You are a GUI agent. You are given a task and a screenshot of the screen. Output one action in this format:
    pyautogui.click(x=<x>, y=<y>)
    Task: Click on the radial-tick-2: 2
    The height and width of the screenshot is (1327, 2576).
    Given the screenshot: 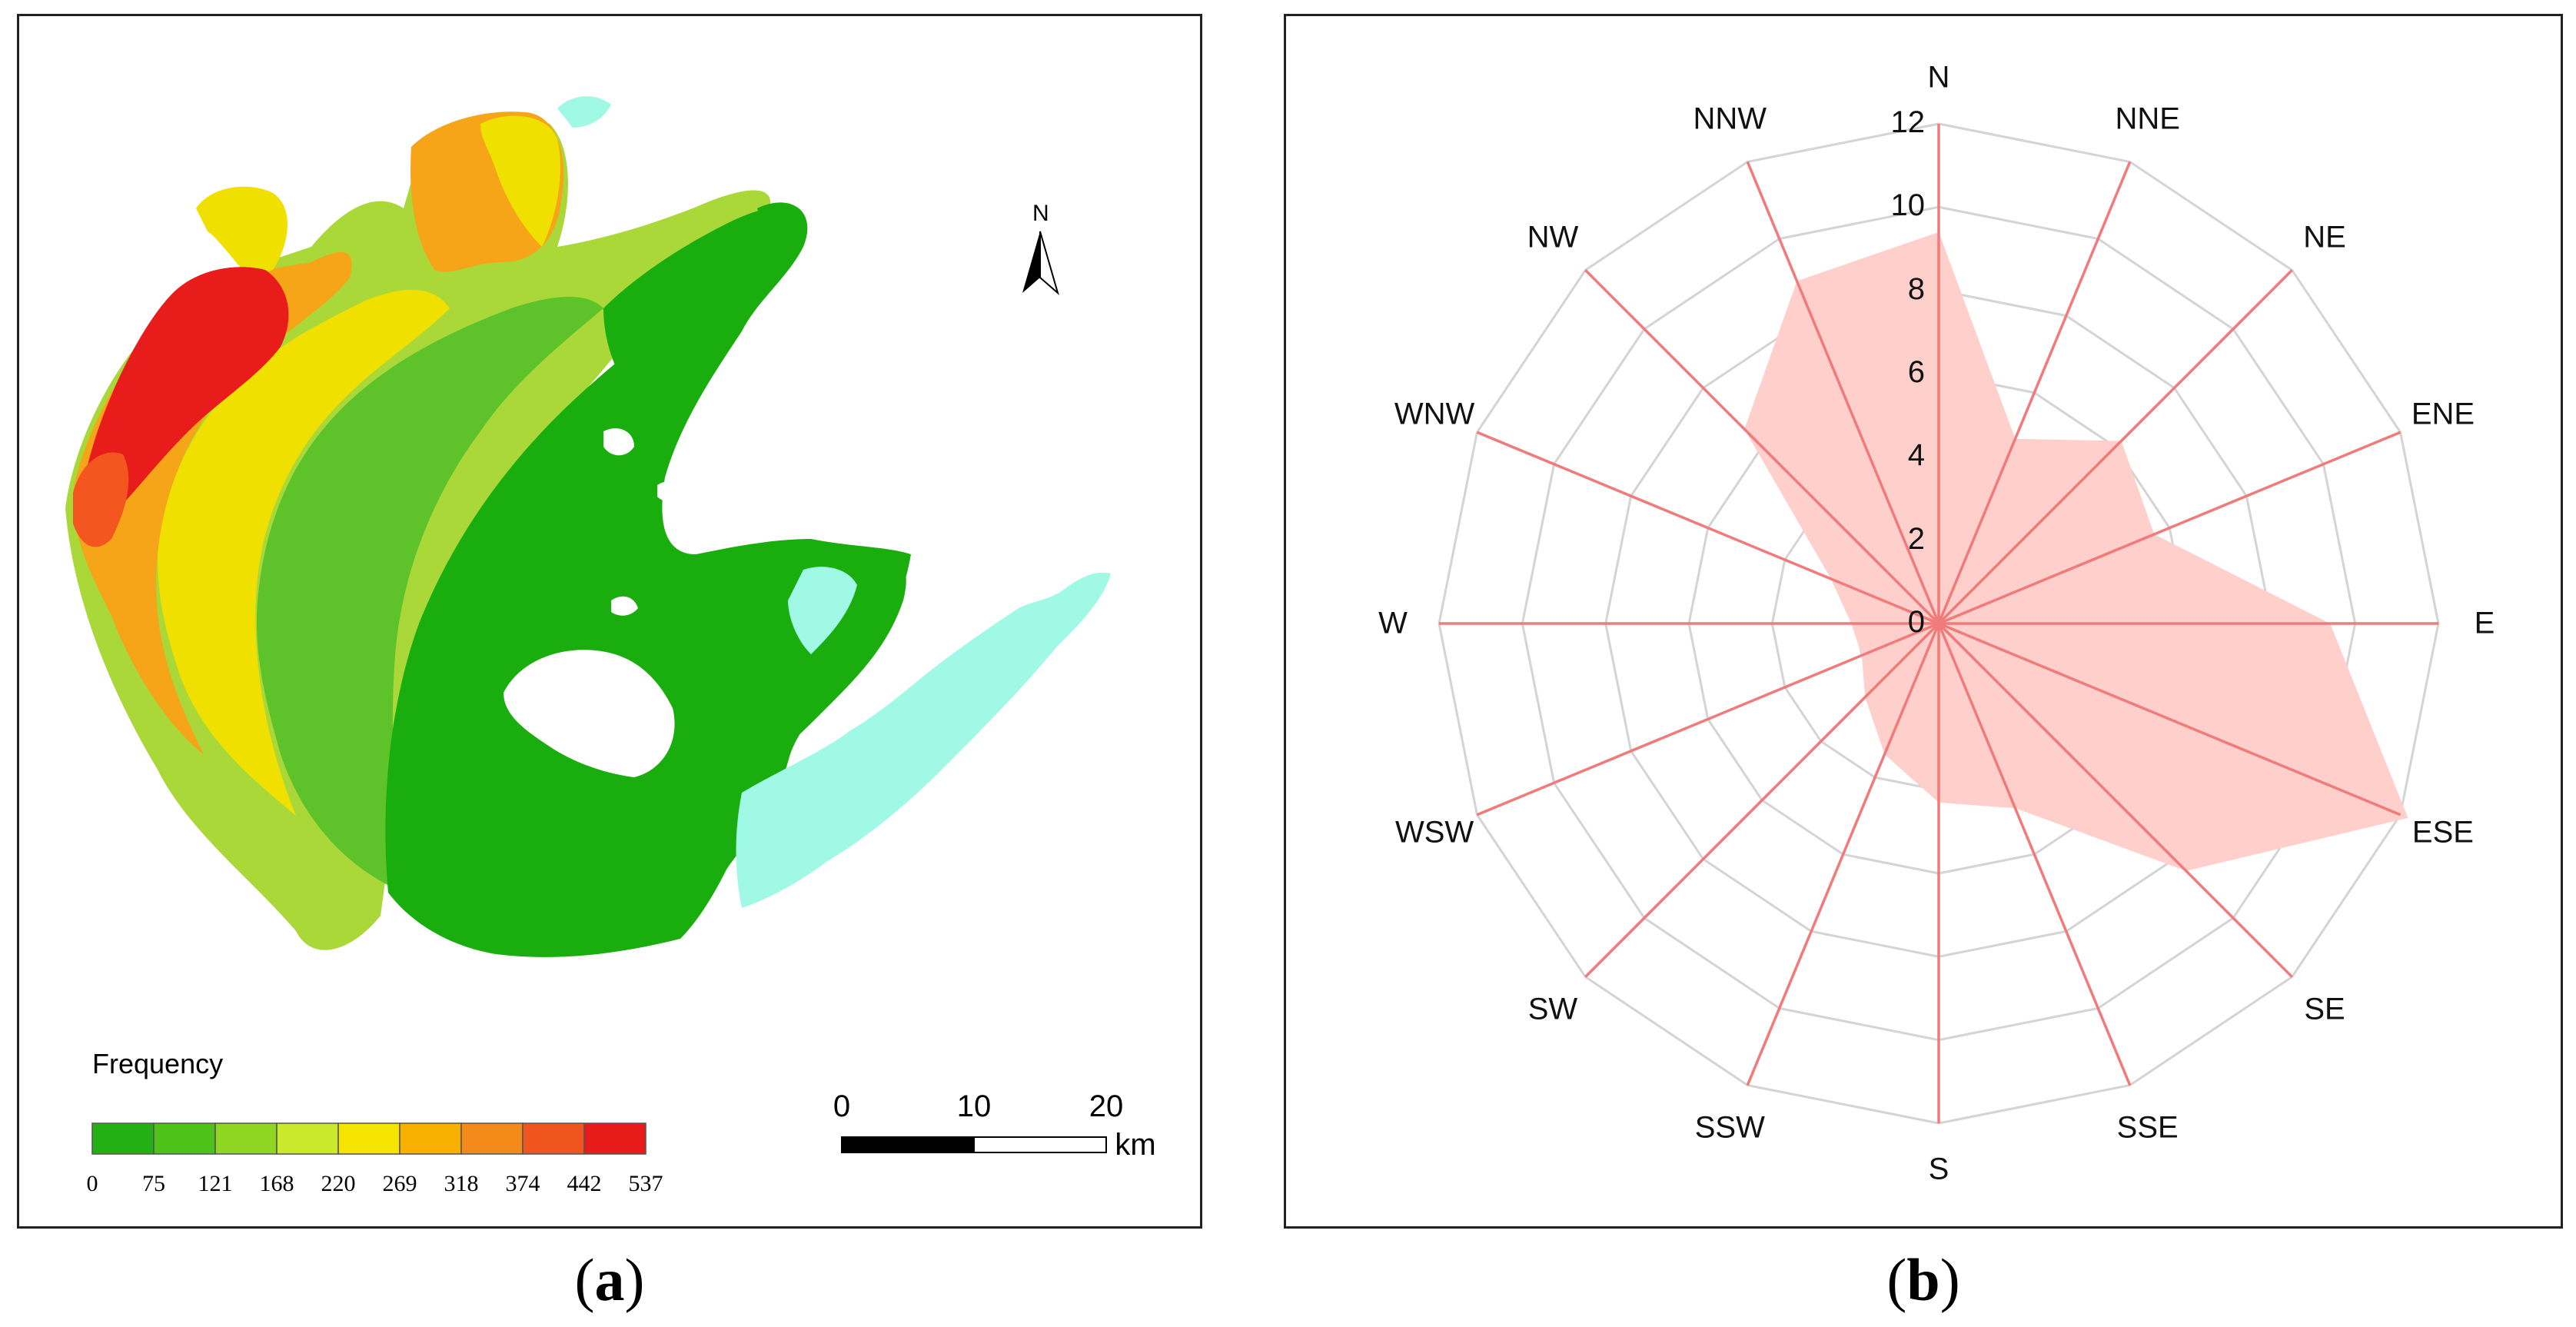 What is the action you would take?
    pyautogui.click(x=1916, y=538)
    